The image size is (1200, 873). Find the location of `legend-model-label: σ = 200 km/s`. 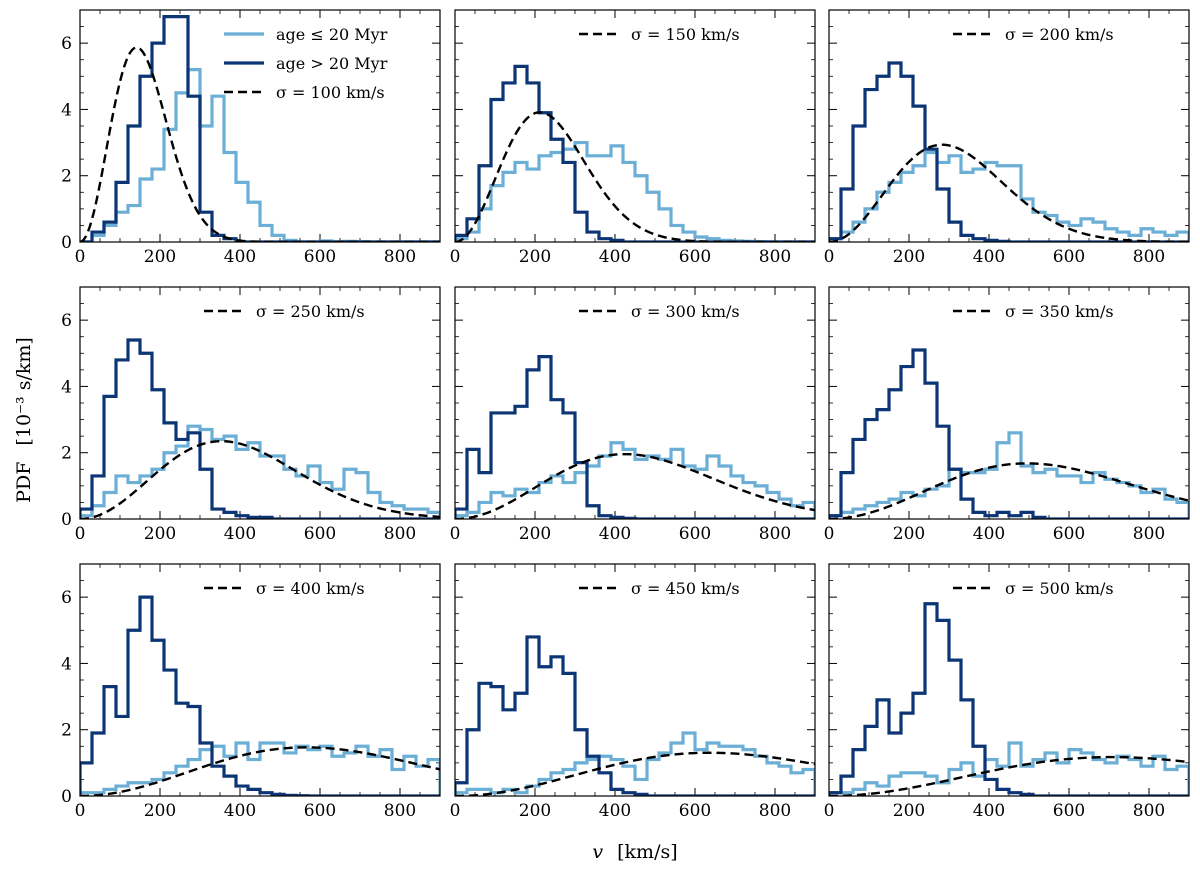

legend-model-label: σ = 200 km/s is located at coordinates (1059, 34).